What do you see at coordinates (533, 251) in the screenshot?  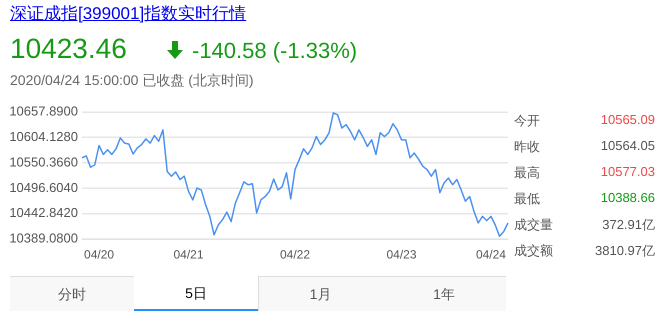 I see `text: 成交额` at bounding box center [533, 251].